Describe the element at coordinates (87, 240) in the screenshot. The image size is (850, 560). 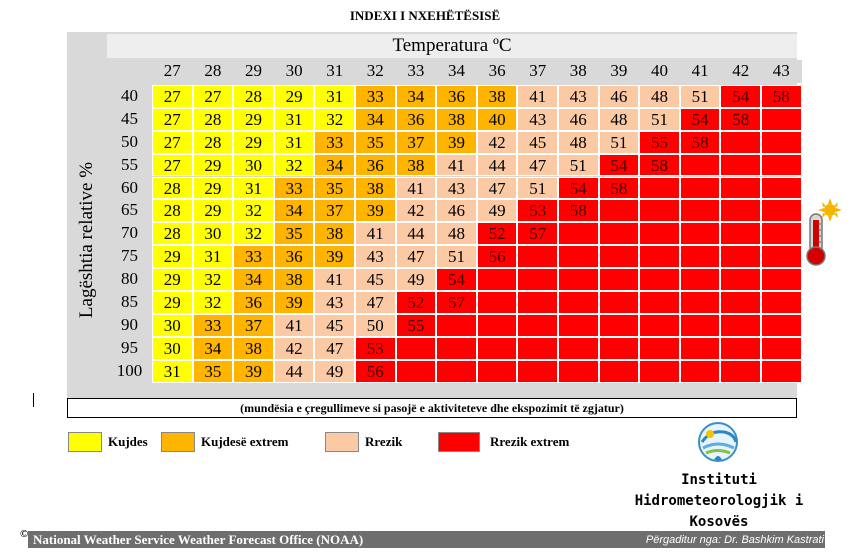
I see `y-axis-label-wrap: Lagështia relative %` at that location.